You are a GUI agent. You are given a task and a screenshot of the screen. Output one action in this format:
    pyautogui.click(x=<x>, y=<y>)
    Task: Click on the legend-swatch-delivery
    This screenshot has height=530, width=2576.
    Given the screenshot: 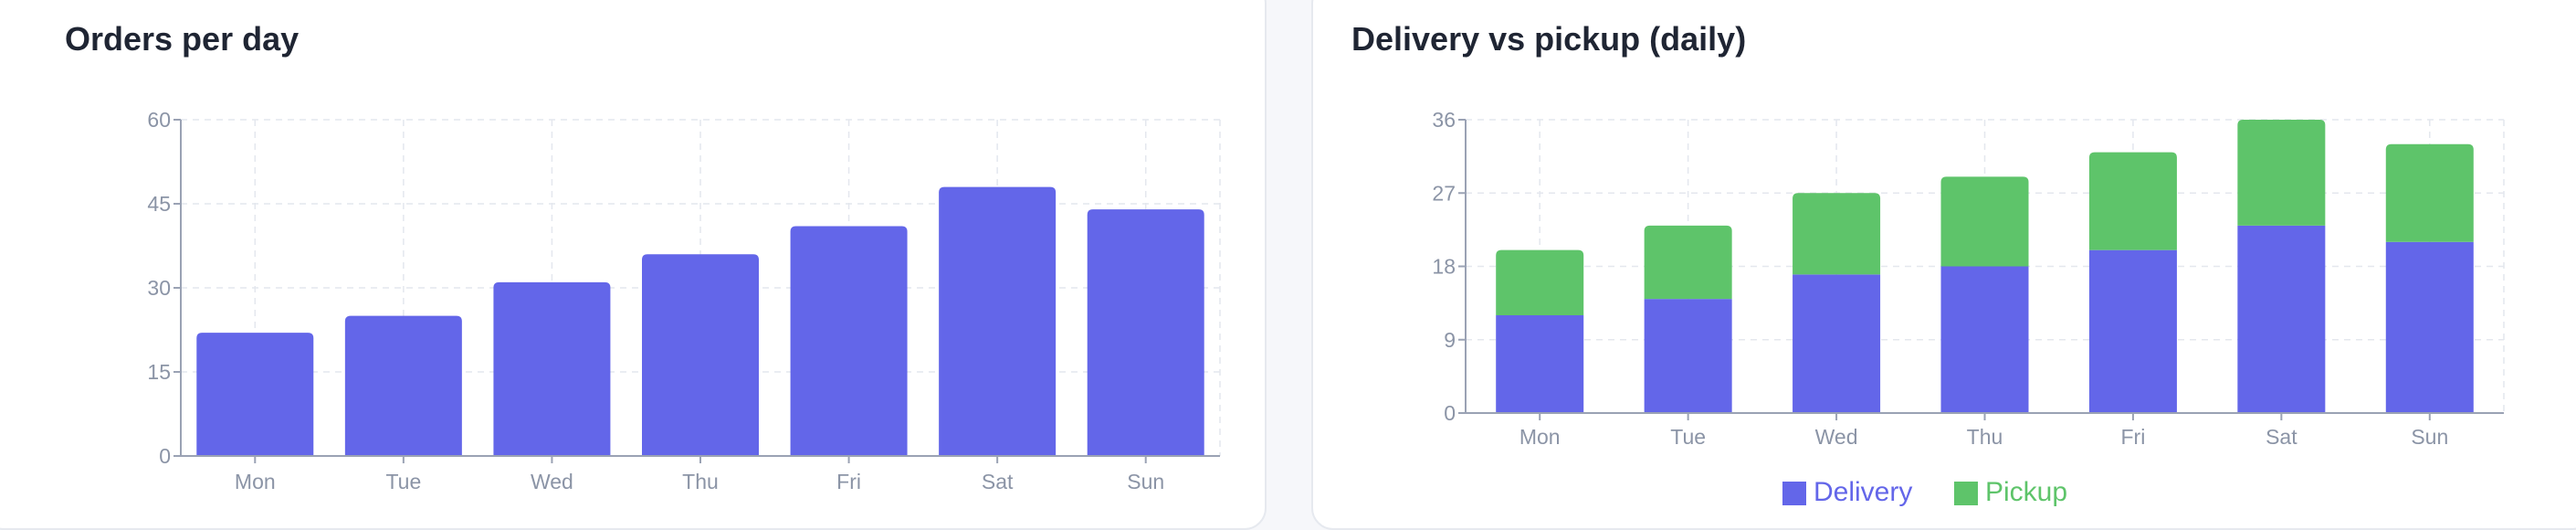 What is the action you would take?
    pyautogui.click(x=1794, y=494)
    